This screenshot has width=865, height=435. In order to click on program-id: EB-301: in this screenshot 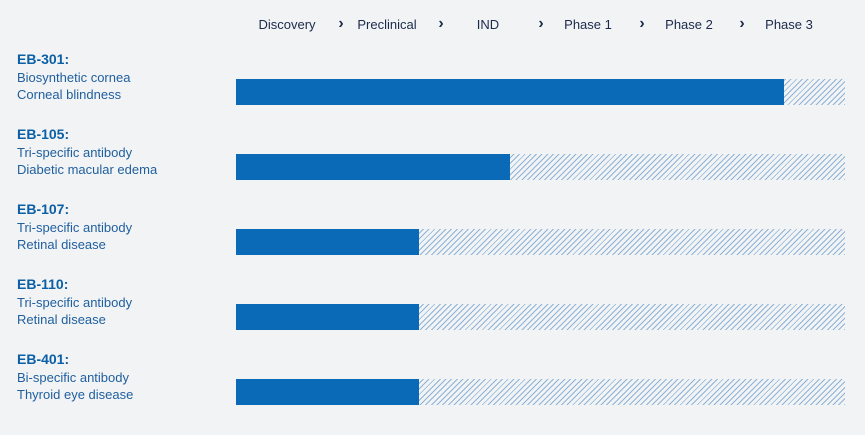, I will do `click(43, 59)`.